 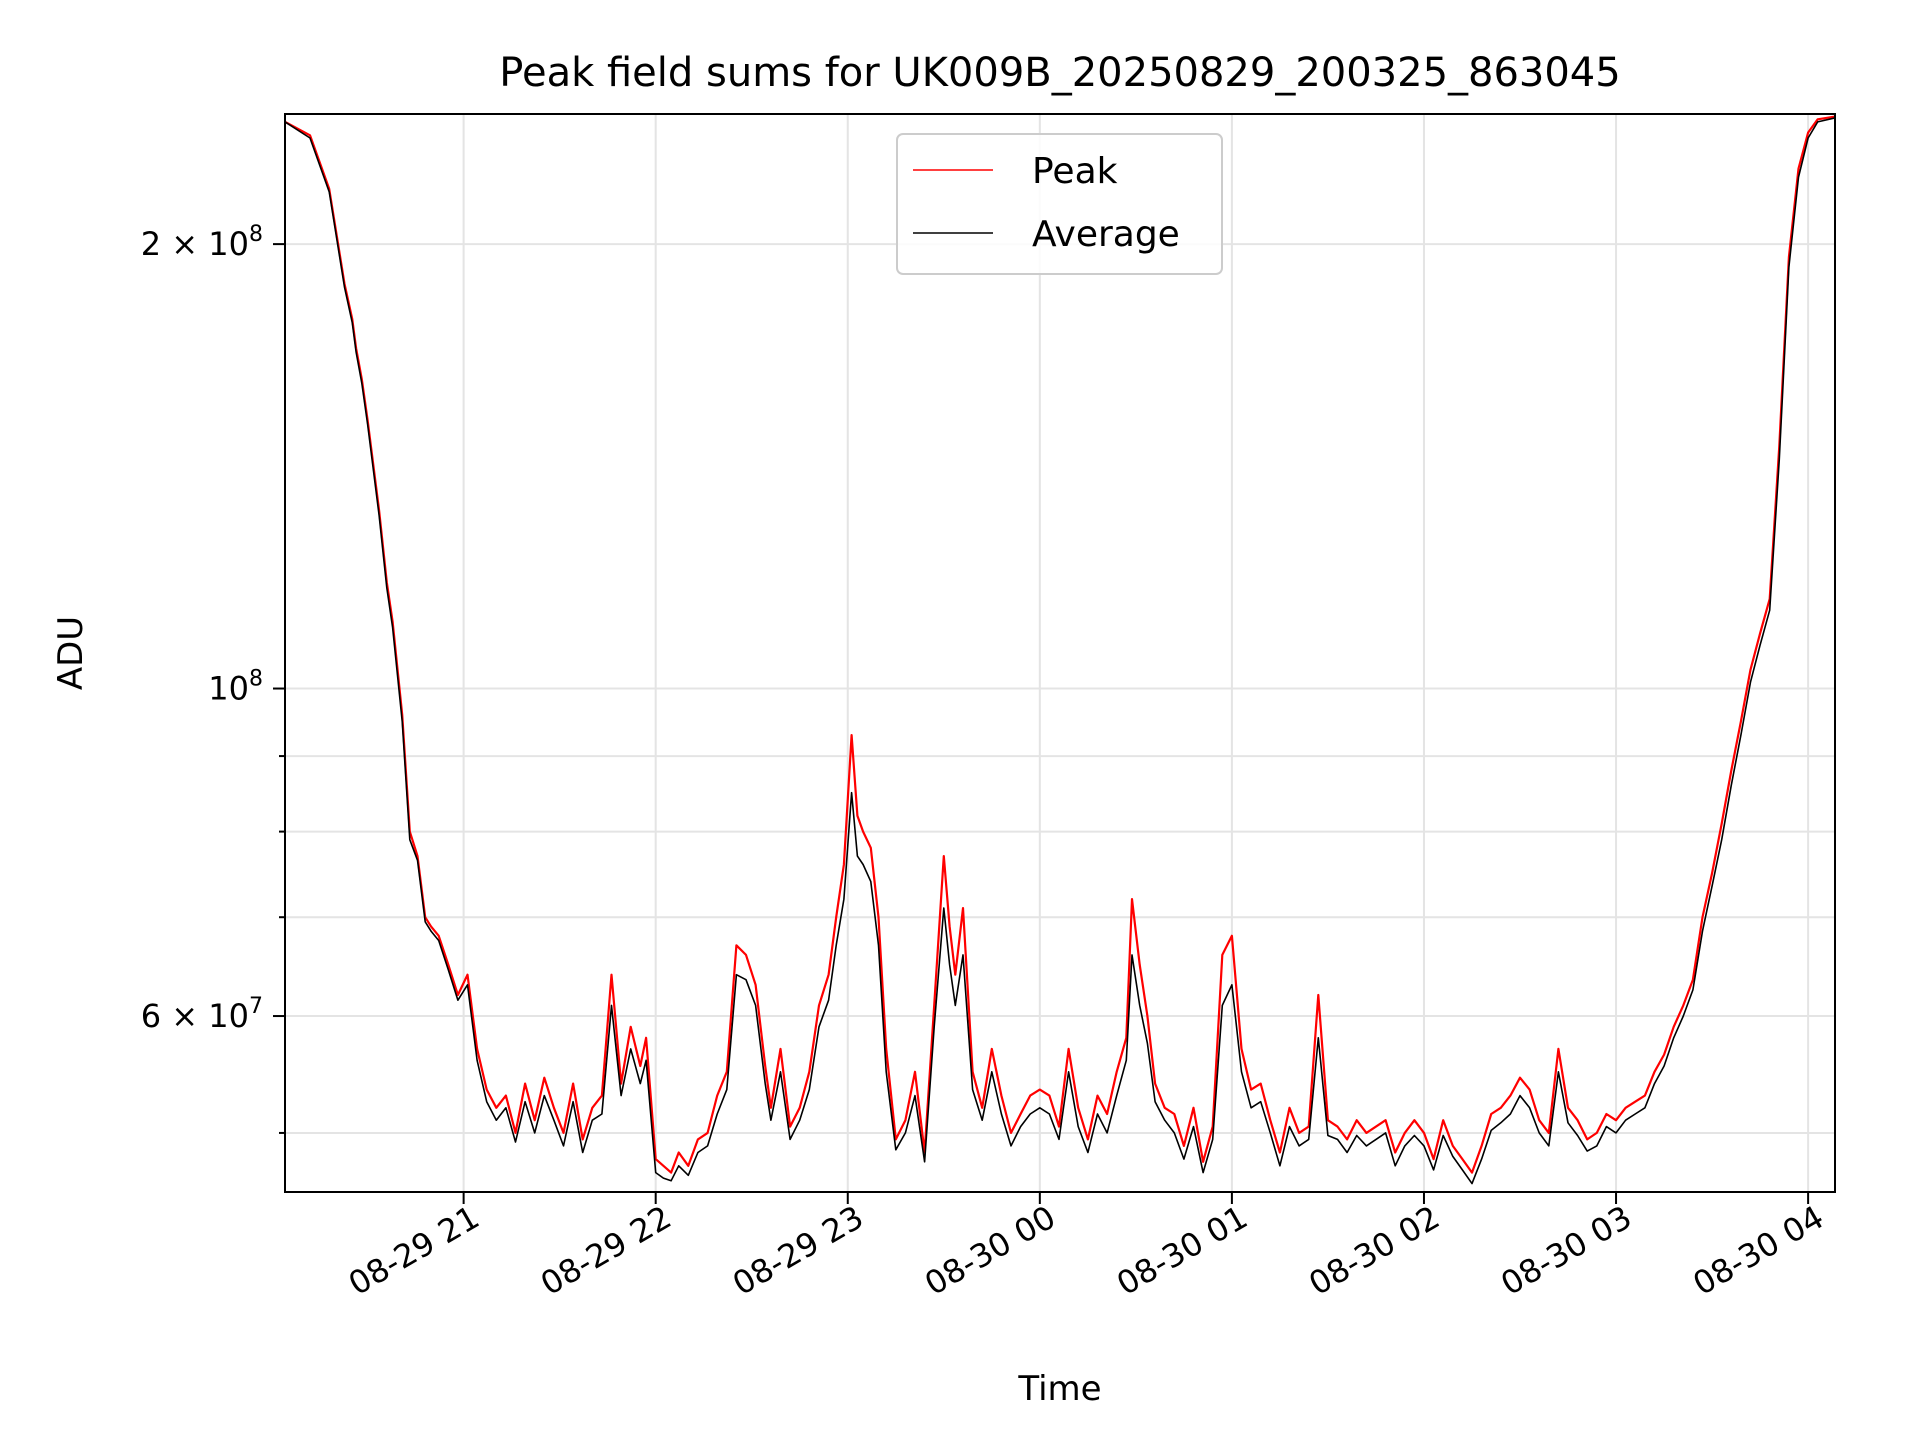 I want to click on y-tick-base: 10, so click(x=228, y=689).